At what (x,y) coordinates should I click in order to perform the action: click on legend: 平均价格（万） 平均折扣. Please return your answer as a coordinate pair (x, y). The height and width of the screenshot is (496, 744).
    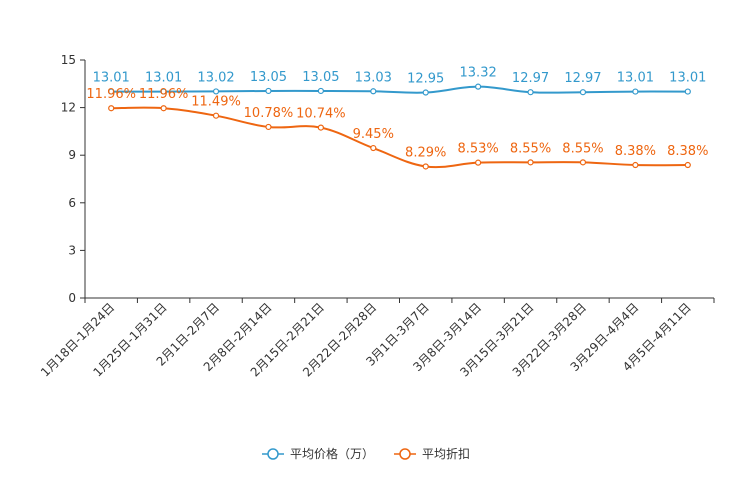
    Looking at the image, I should click on (366, 453).